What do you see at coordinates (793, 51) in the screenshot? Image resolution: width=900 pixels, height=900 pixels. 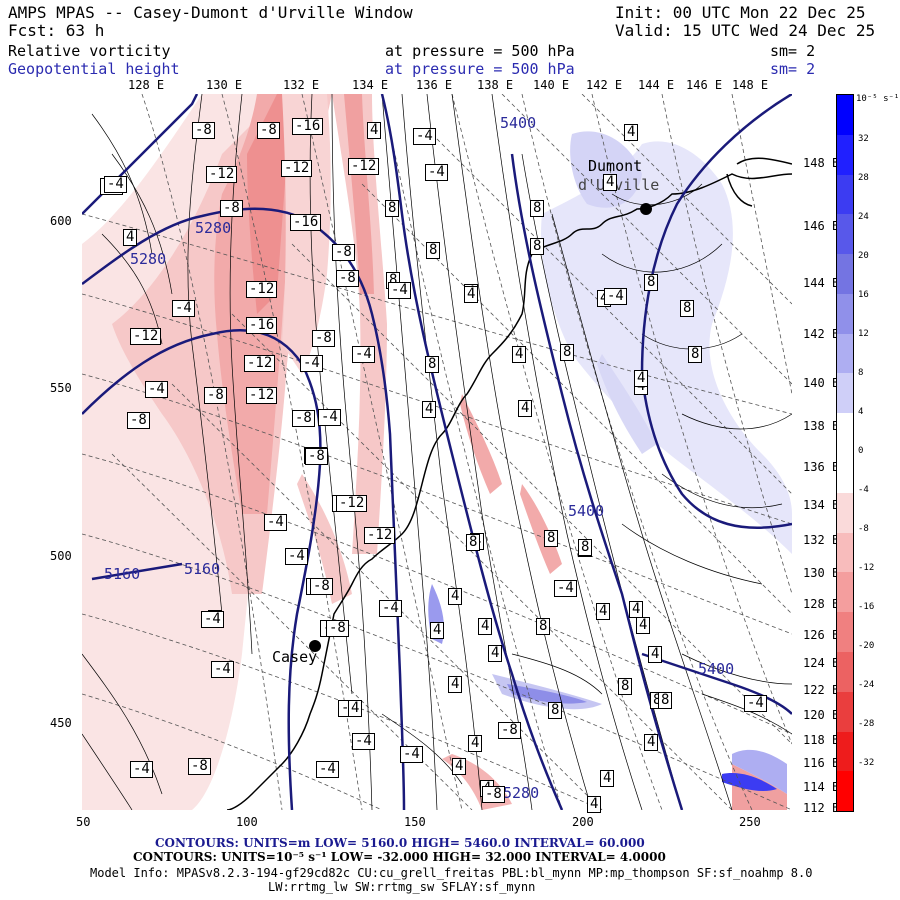 I see `field1-smoothing: sm= 2` at bounding box center [793, 51].